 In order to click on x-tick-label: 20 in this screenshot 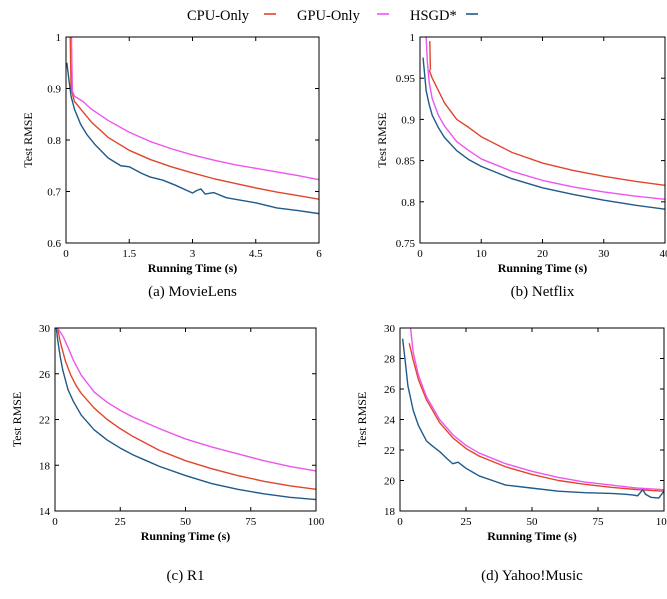, I will do `click(543, 254)`.